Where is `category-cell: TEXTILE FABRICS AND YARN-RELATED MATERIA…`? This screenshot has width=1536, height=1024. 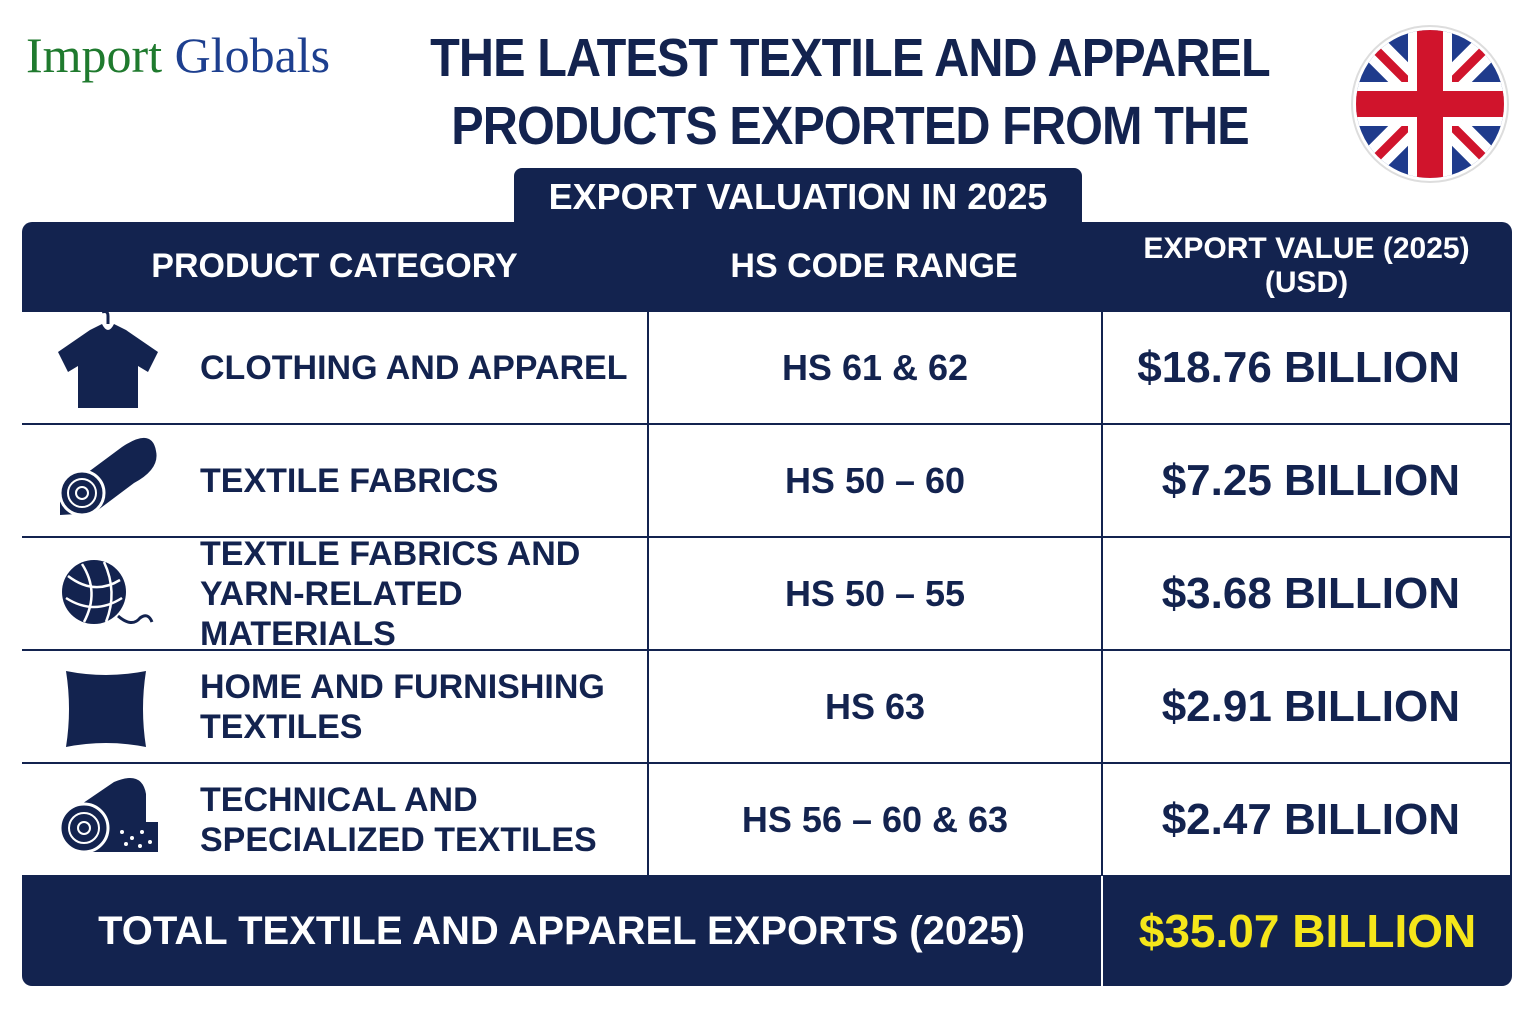
category-cell: TEXTILE FABRICS AND YARN-RELATED MATERIA… is located at coordinates (334, 594).